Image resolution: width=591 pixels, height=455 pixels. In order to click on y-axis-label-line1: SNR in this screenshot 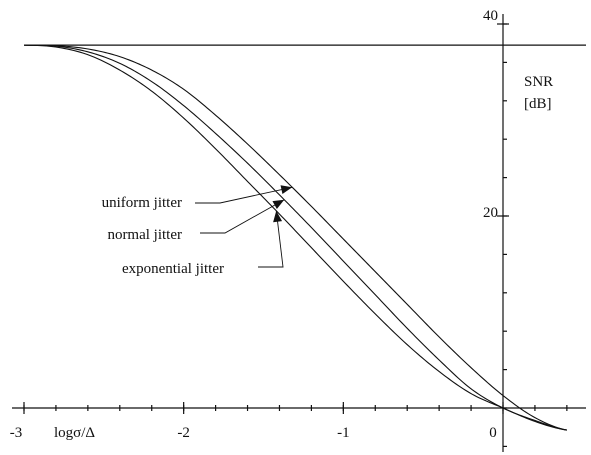, I will do `click(538, 82)`.